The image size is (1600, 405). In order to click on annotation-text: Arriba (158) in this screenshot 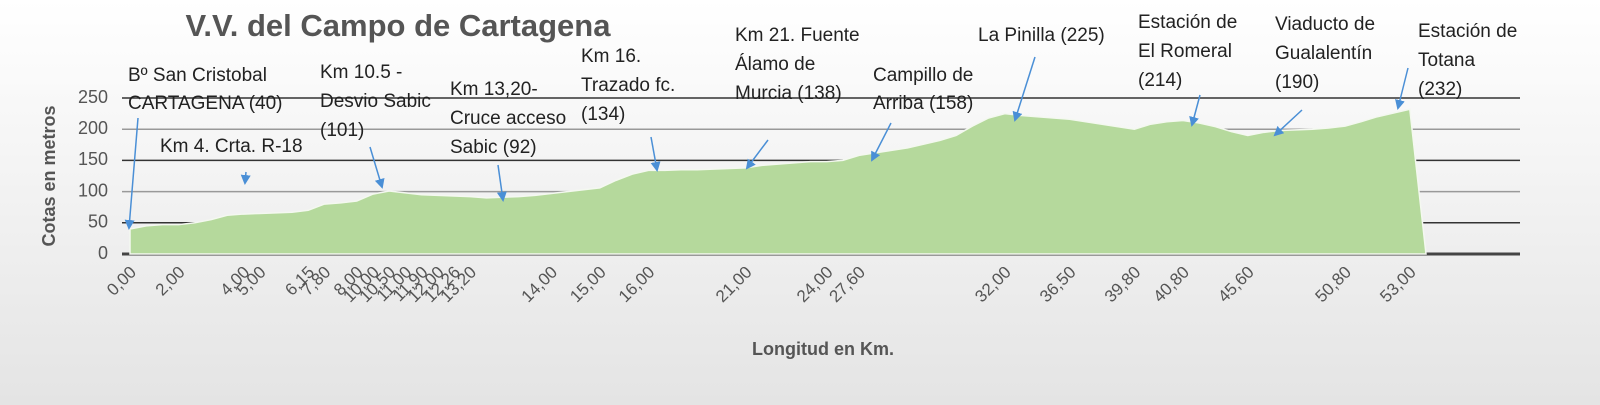, I will do `click(923, 103)`.